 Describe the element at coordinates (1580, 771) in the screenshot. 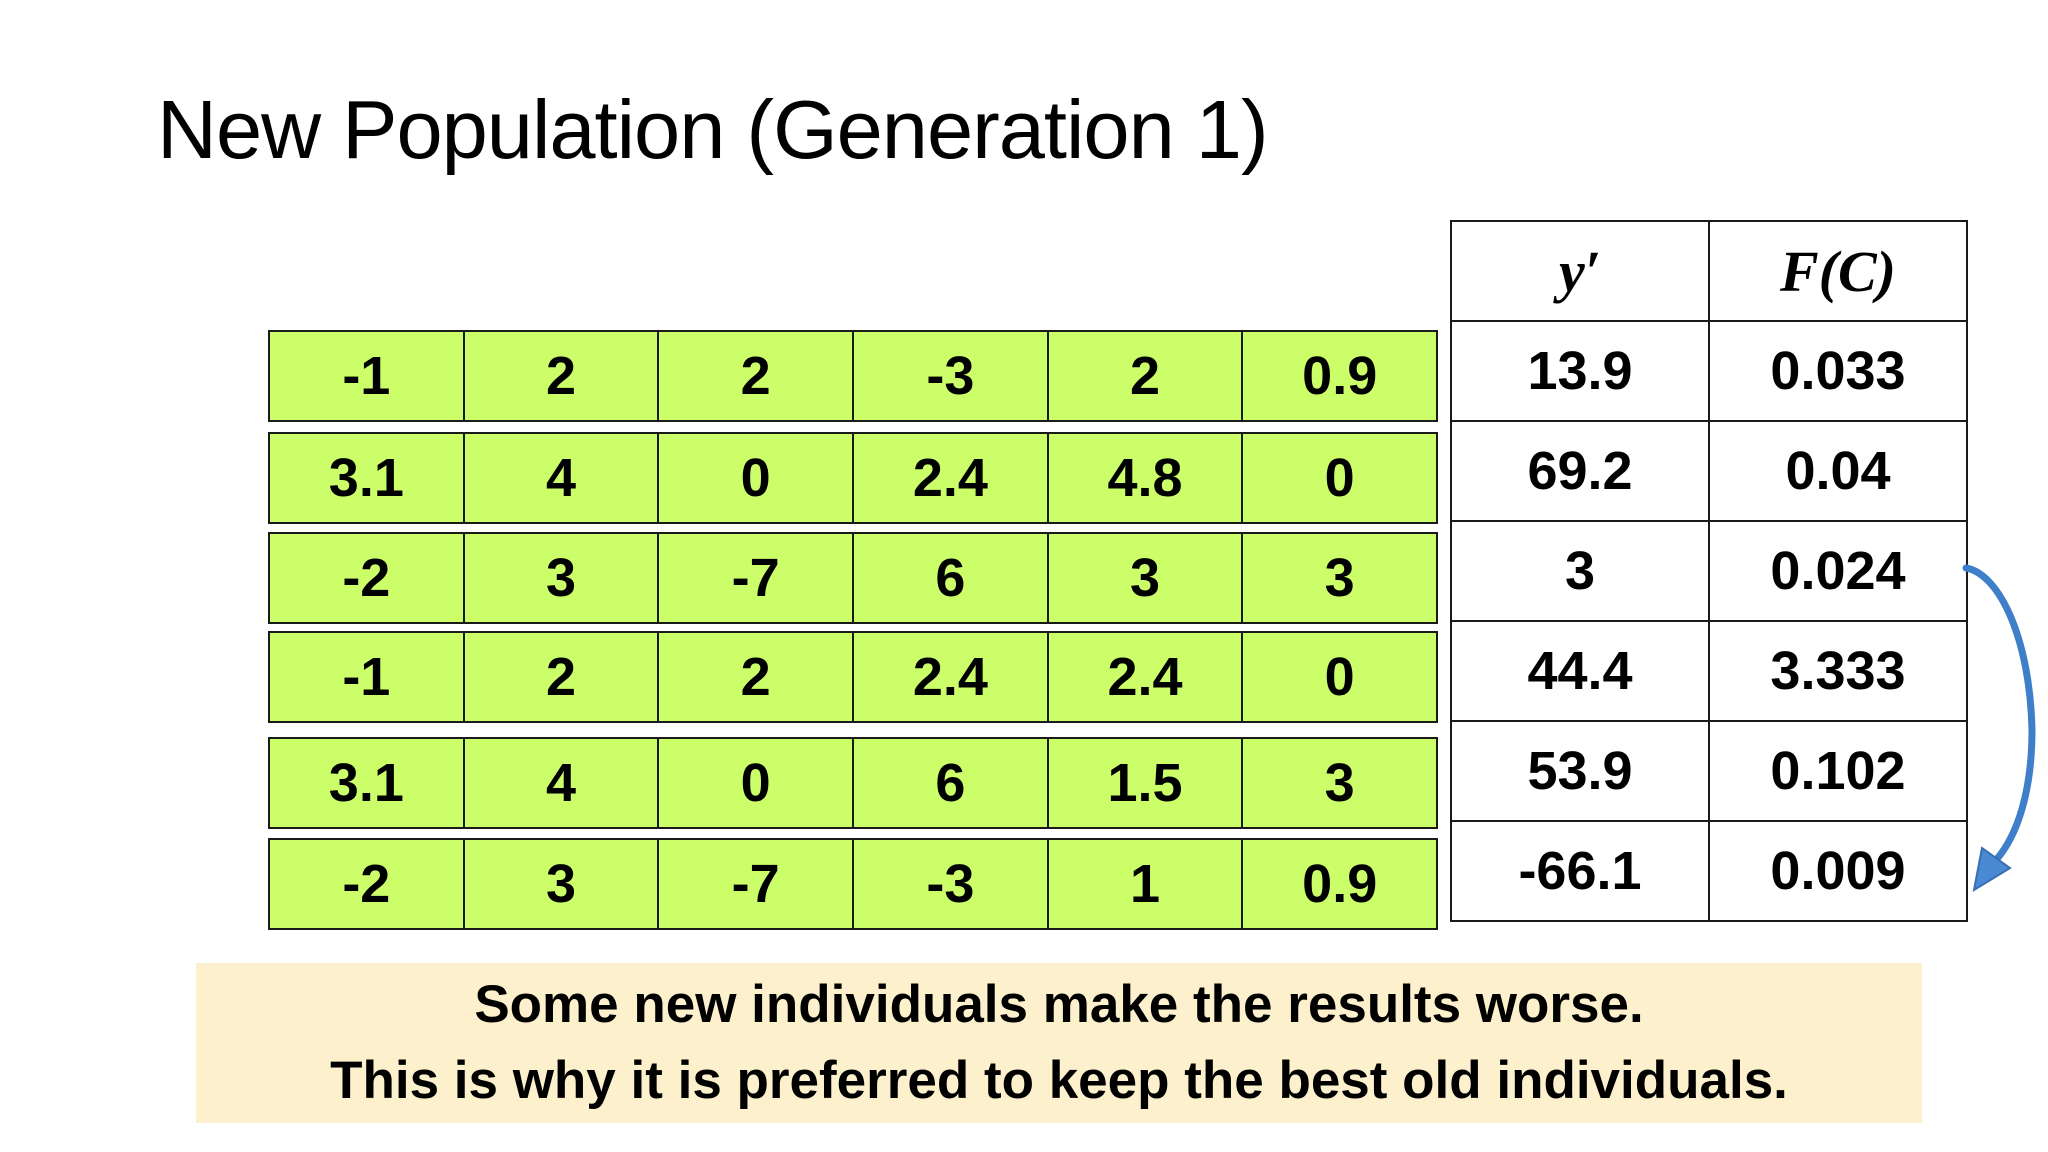

I see `y-prime-value: 53.9` at that location.